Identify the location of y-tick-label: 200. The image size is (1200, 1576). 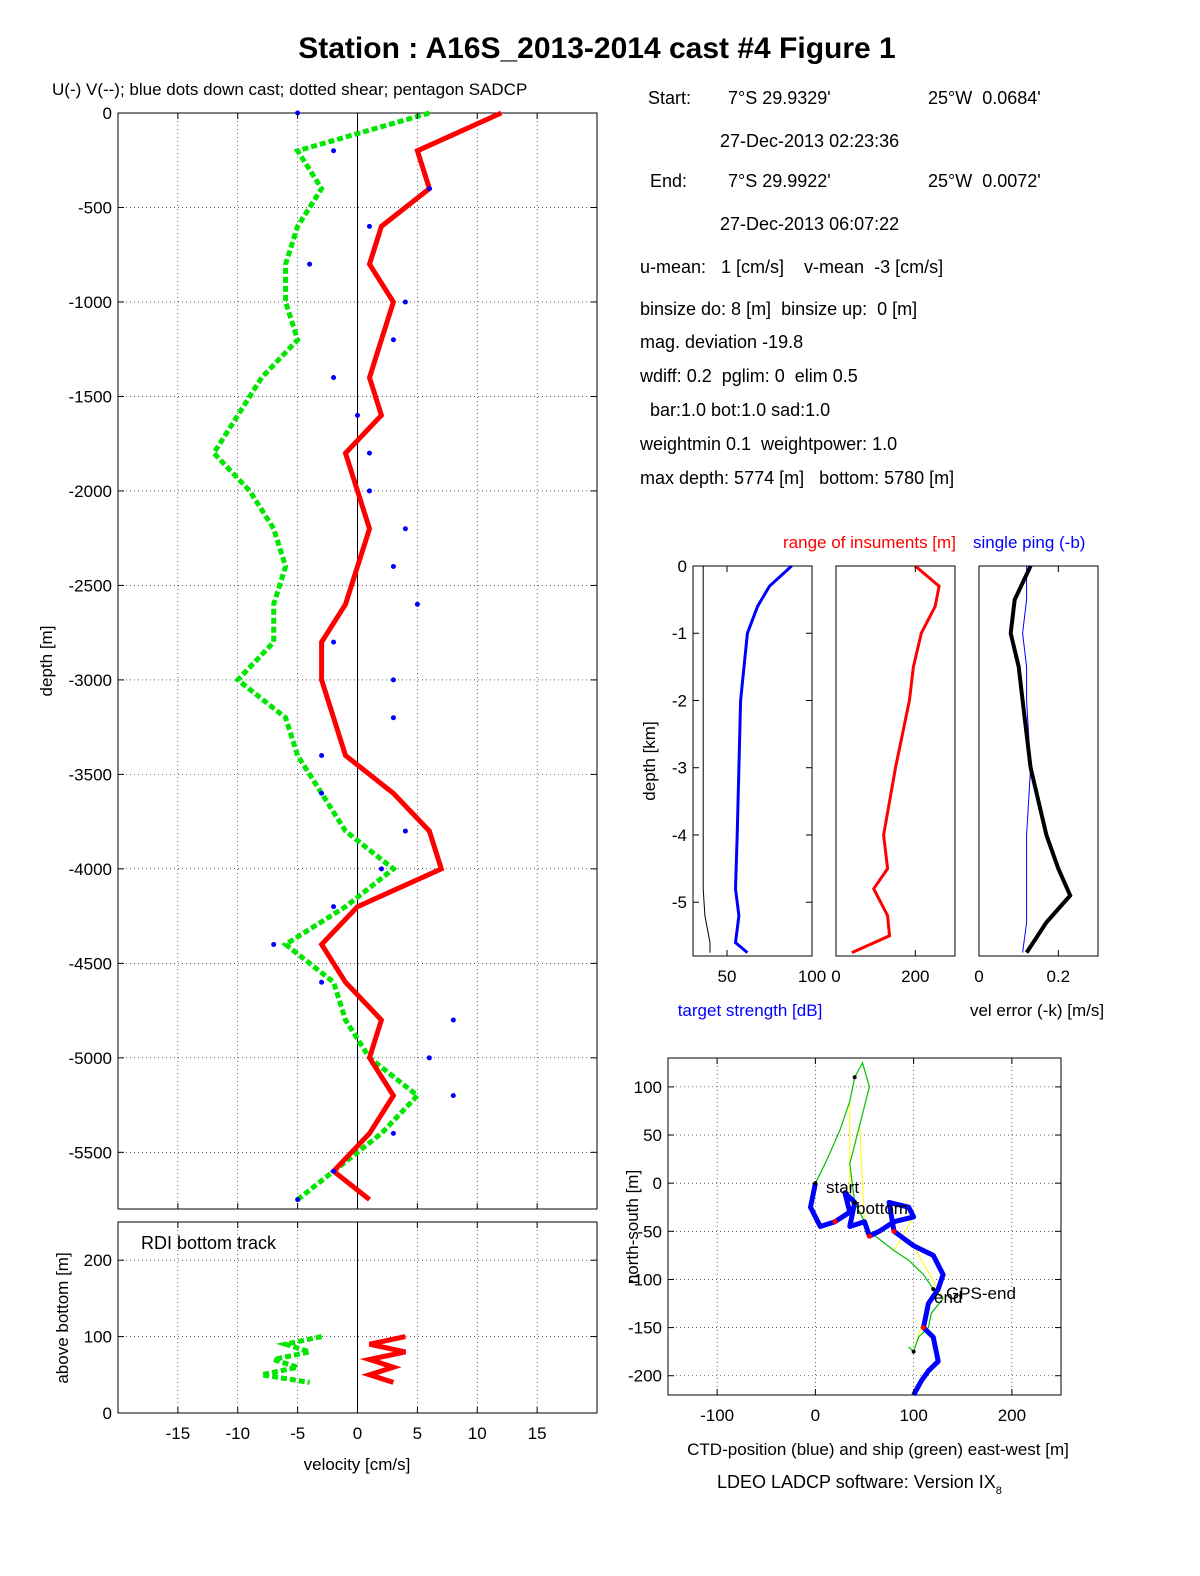
(98, 1260).